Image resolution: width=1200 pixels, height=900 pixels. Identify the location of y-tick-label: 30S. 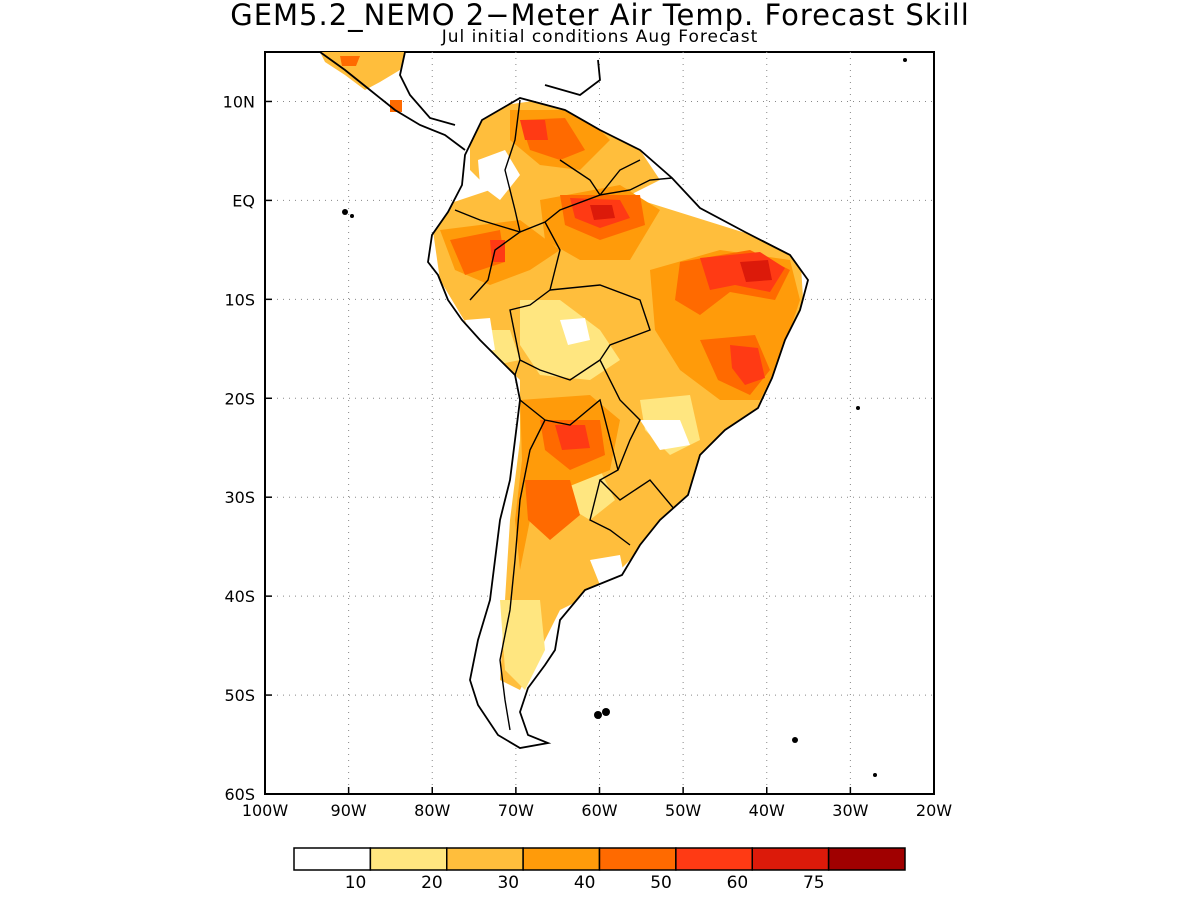
(239, 497).